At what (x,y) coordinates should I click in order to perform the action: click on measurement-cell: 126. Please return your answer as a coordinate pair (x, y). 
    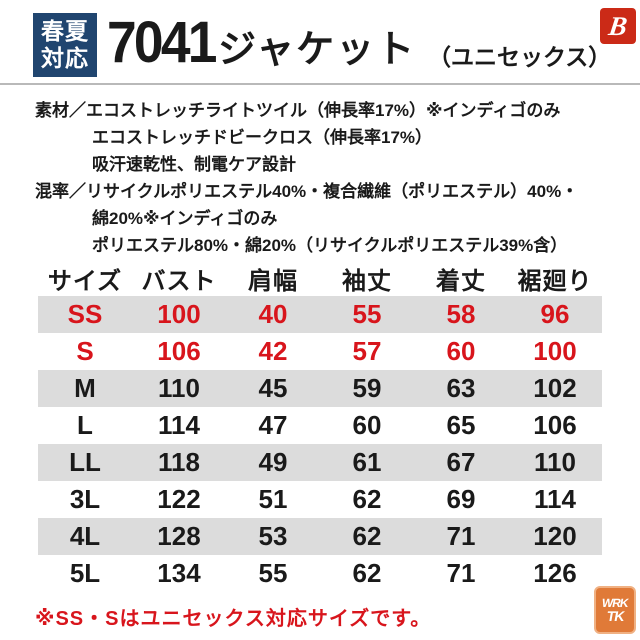
    Looking at the image, I should click on (555, 573).